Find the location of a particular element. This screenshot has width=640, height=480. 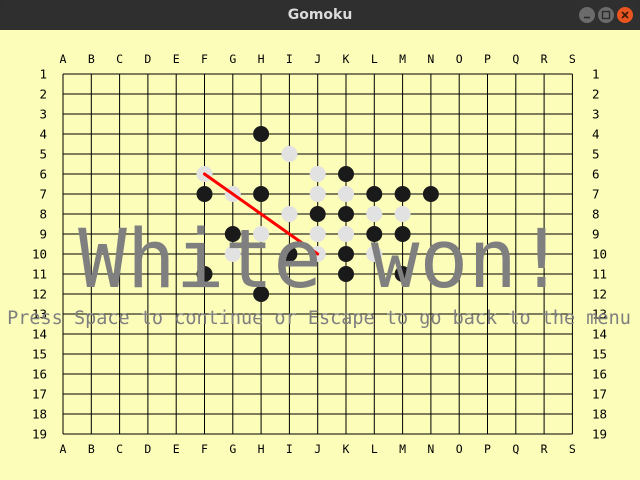

win-message: White won! is located at coordinates (322, 260).